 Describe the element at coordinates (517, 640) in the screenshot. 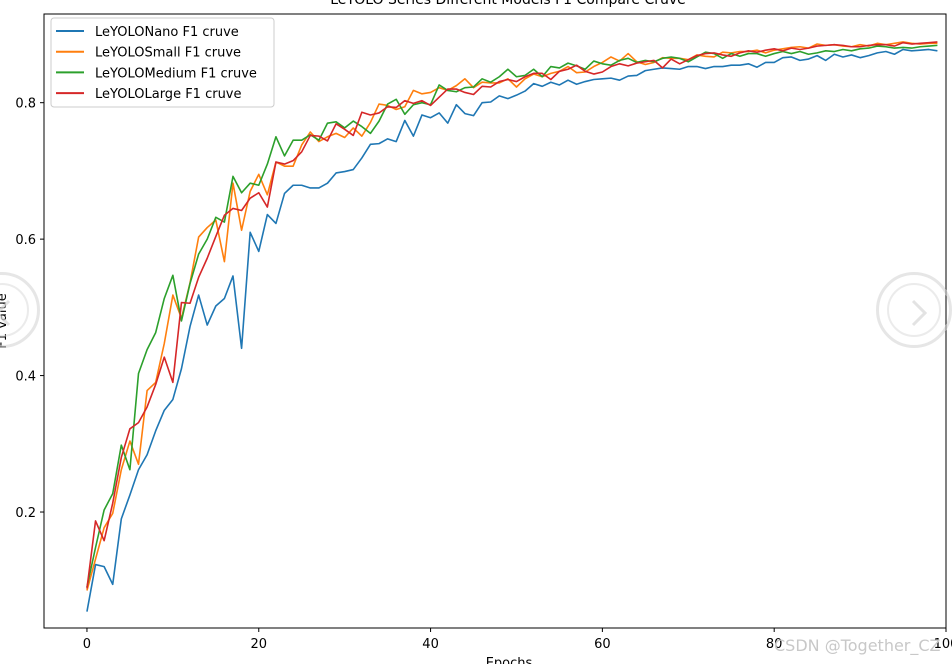

I see `x-axis: 0 20 40 60 80 100` at that location.